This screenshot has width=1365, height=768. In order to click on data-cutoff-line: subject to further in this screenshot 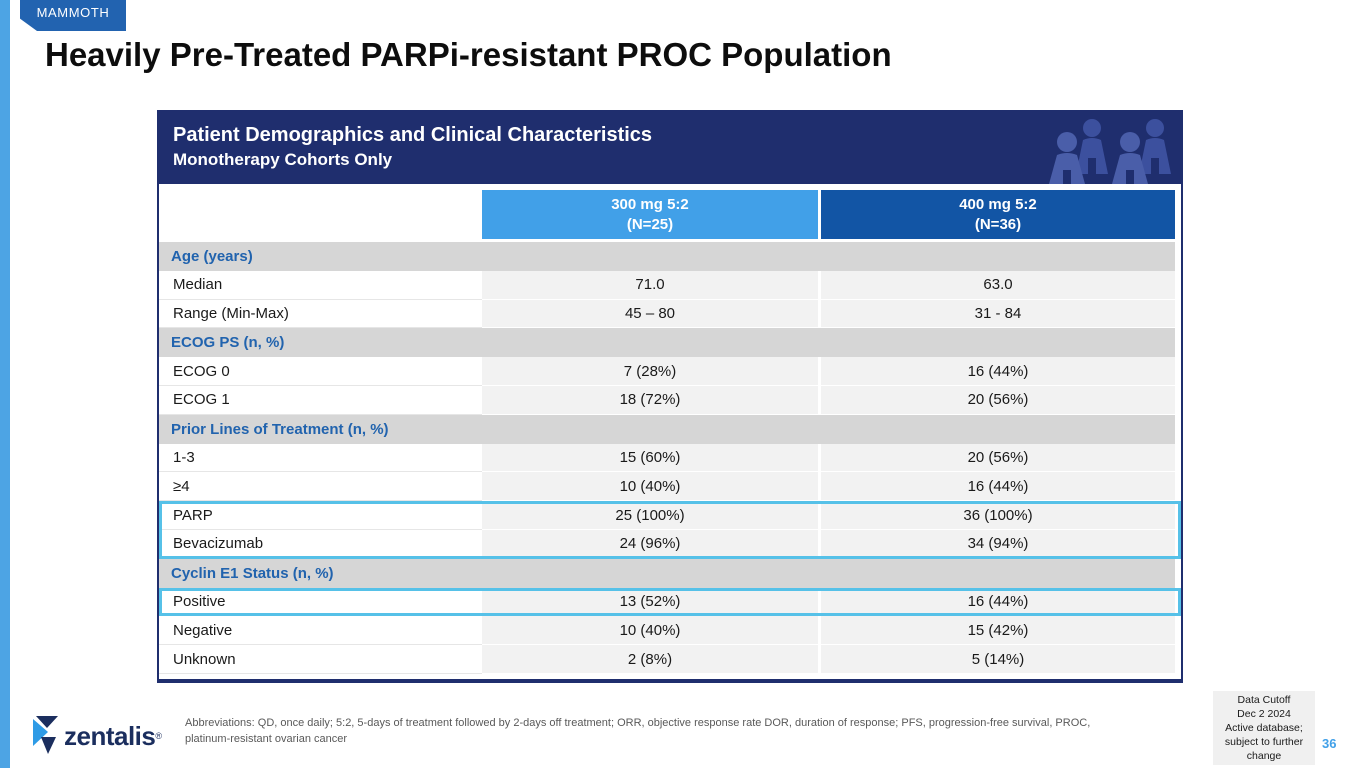, I will do `click(1264, 742)`.